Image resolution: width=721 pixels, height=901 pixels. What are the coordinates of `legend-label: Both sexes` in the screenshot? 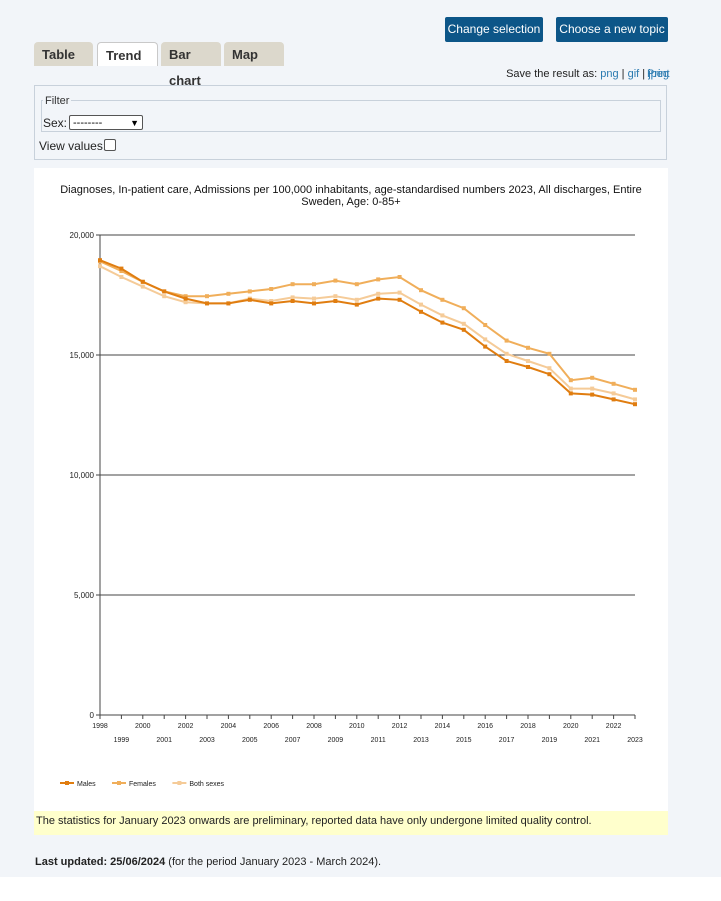 It's located at (206, 784).